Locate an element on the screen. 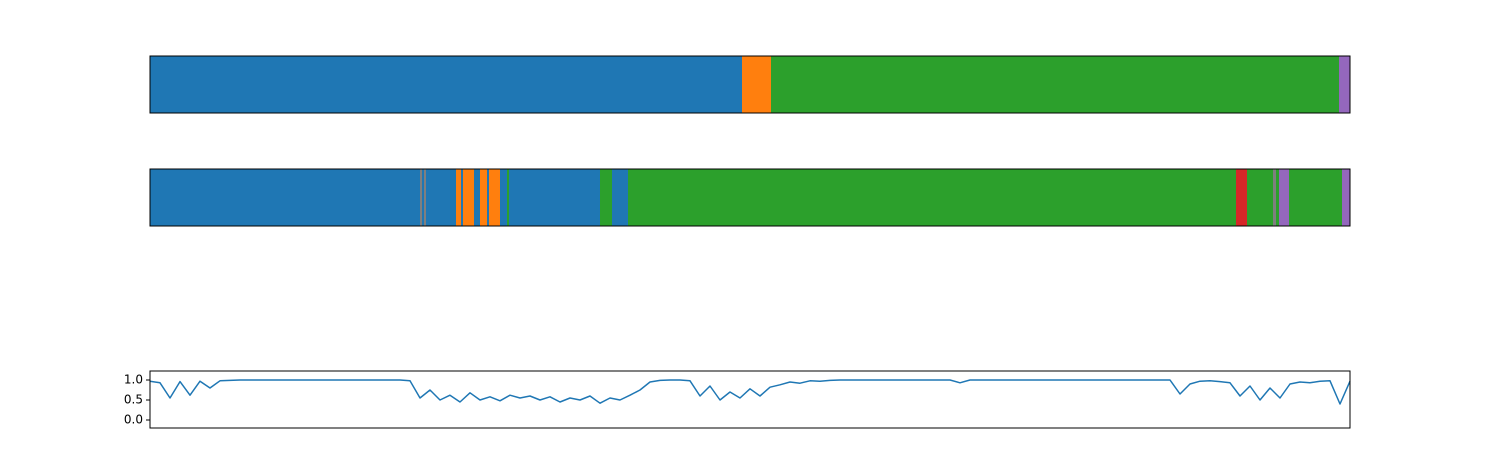  y-tick-label: 0.5 is located at coordinates (133, 400).